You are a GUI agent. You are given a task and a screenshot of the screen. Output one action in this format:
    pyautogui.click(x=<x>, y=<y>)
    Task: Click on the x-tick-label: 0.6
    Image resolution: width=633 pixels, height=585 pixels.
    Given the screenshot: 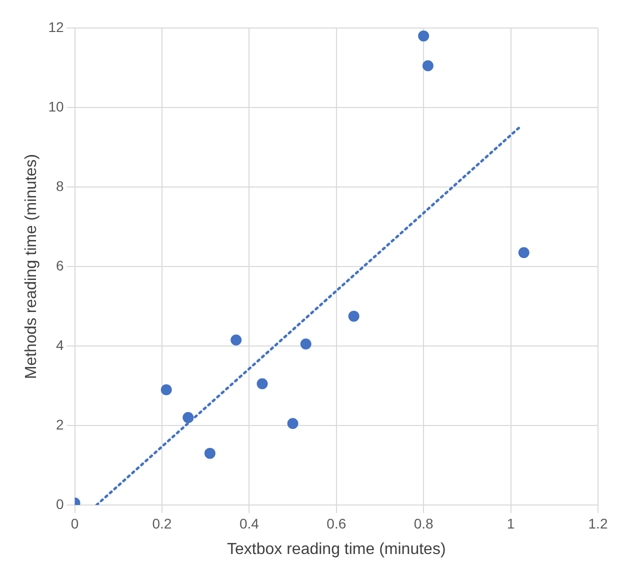 What is the action you would take?
    pyautogui.click(x=336, y=523)
    